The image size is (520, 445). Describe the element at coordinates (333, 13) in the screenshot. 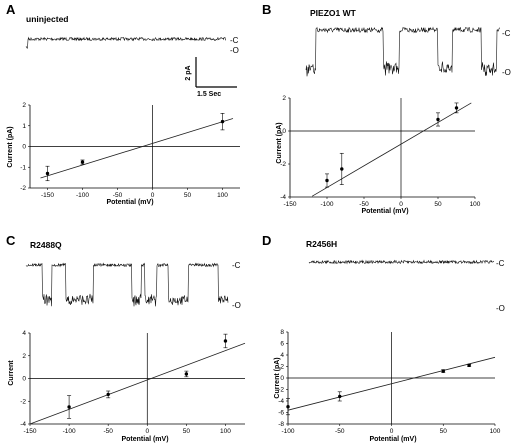

I see `panel-b-title: PIEZO1 WT` at that location.